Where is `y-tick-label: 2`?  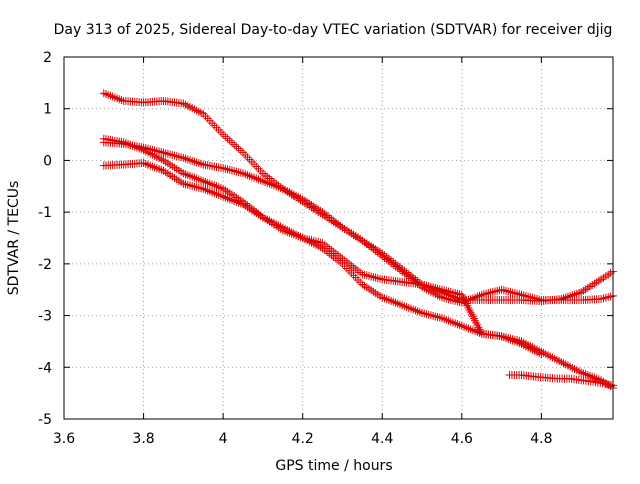
y-tick-label: 2 is located at coordinates (47, 58).